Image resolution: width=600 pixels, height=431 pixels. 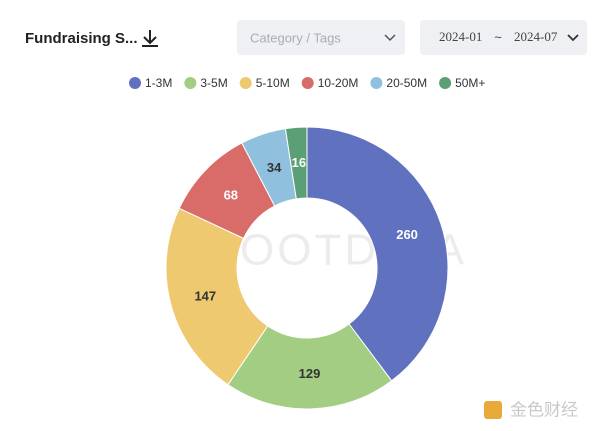 I want to click on category-select: Category / Tags, so click(x=321, y=37).